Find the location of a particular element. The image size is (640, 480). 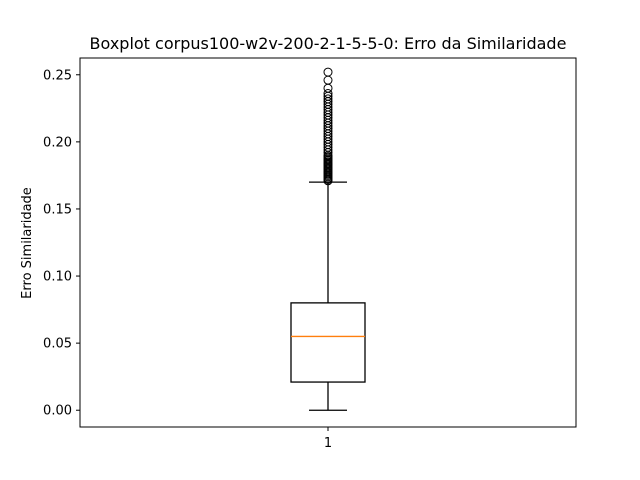

x-tick-label: 1 is located at coordinates (328, 443).